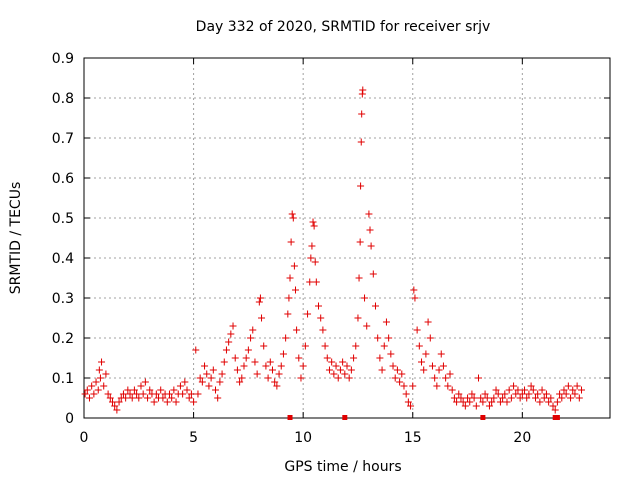 The height and width of the screenshot is (480, 640). What do you see at coordinates (303, 438) in the screenshot?
I see `x-tick-label: 10` at bounding box center [303, 438].